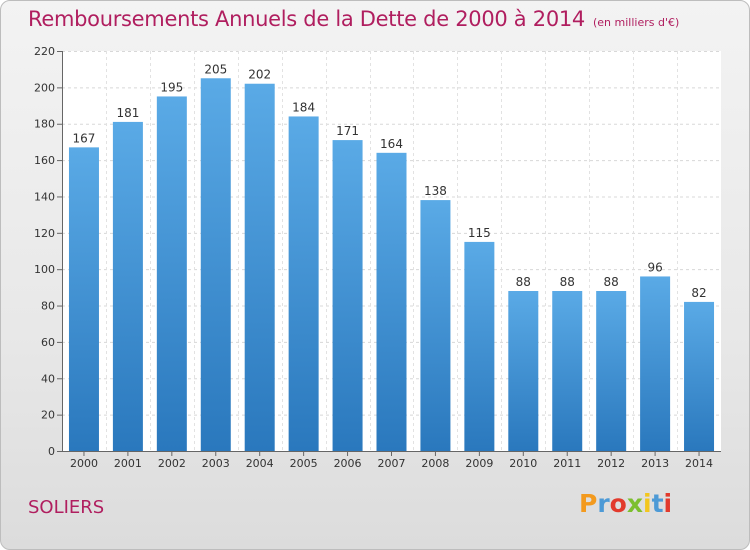 The image size is (750, 550). Describe the element at coordinates (48, 378) in the screenshot. I see `y-tick-label: 40` at that location.